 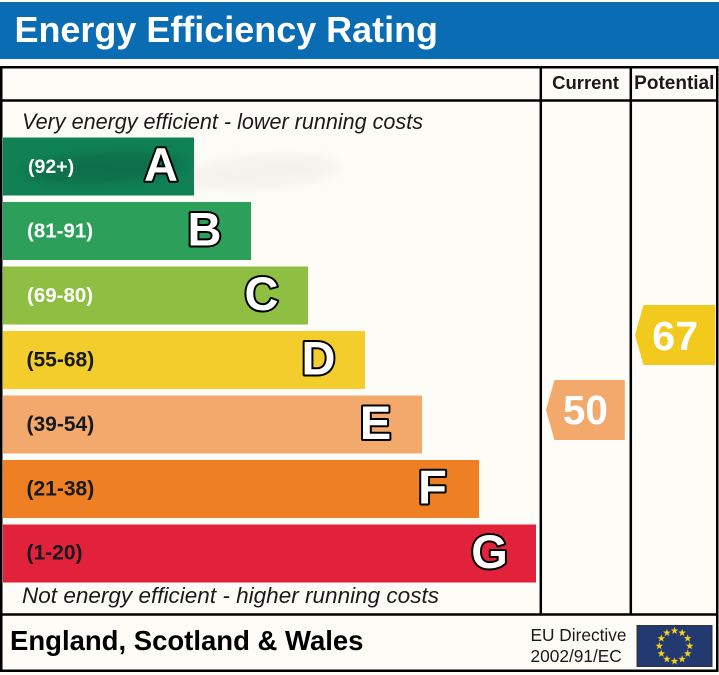 I want to click on svg-text: Current, so click(x=585, y=82).